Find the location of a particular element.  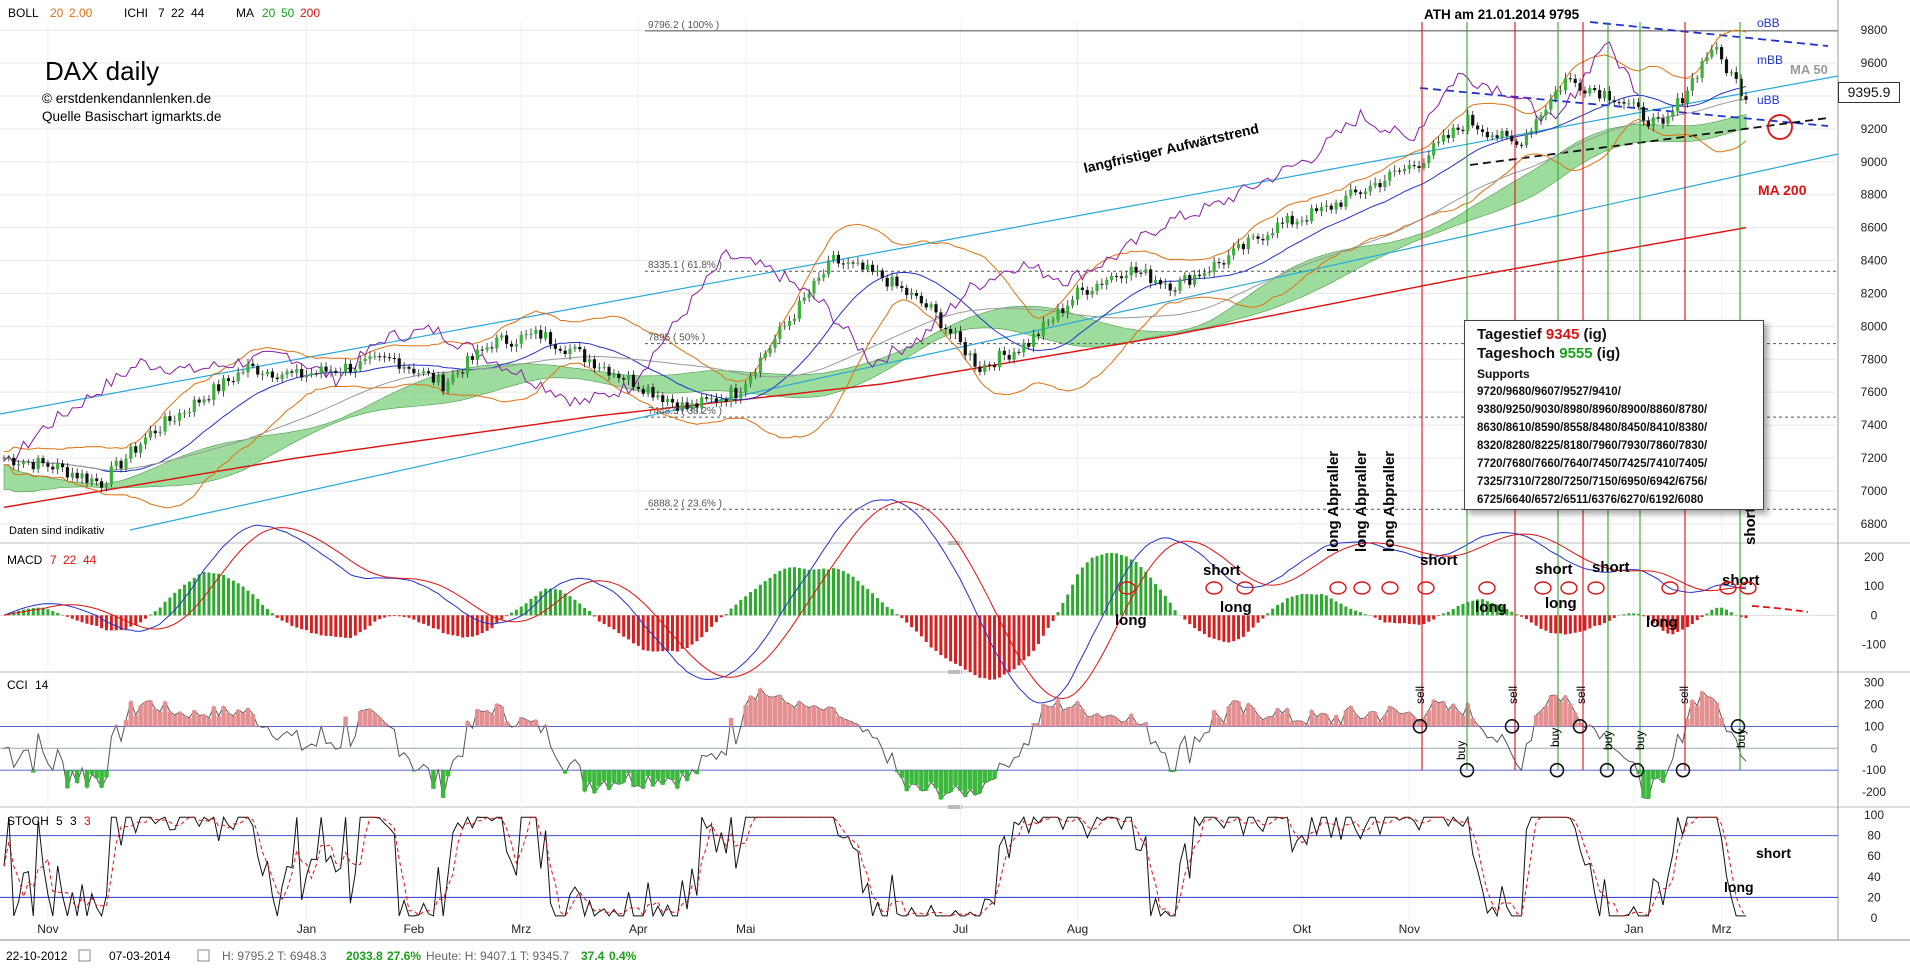

y-tick-label: 9600 is located at coordinates (1874, 63).